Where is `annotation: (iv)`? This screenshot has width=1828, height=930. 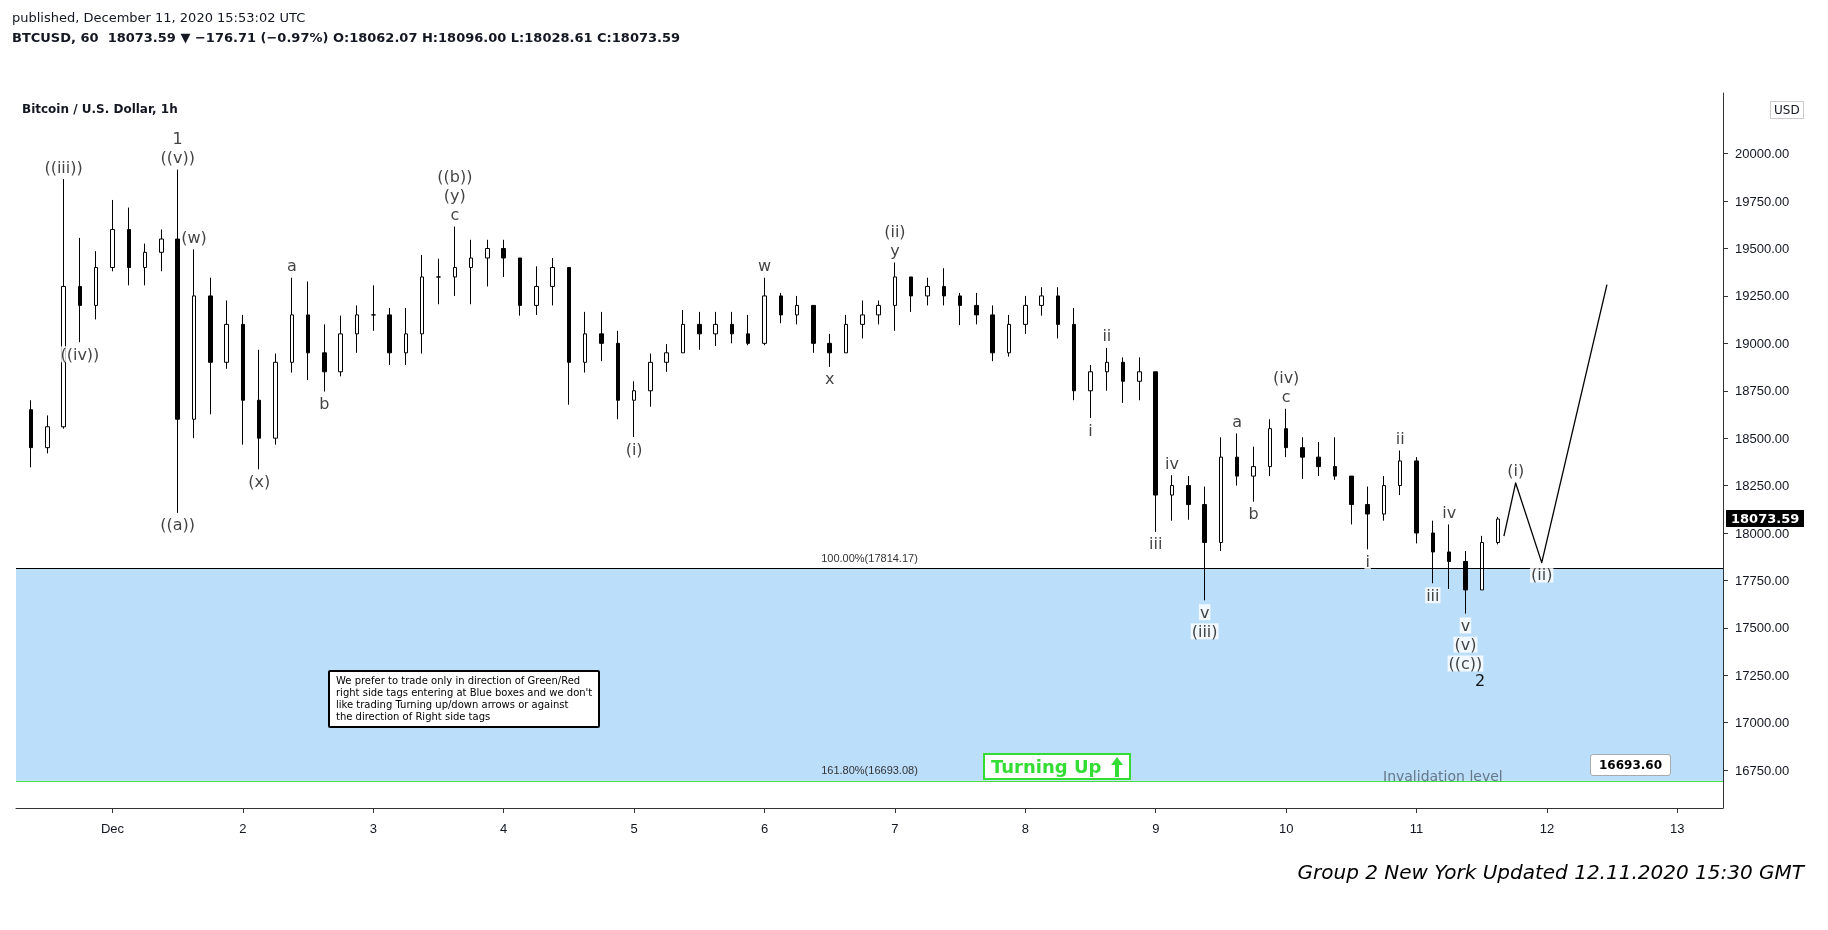
annotation: (iv) is located at coordinates (1286, 378).